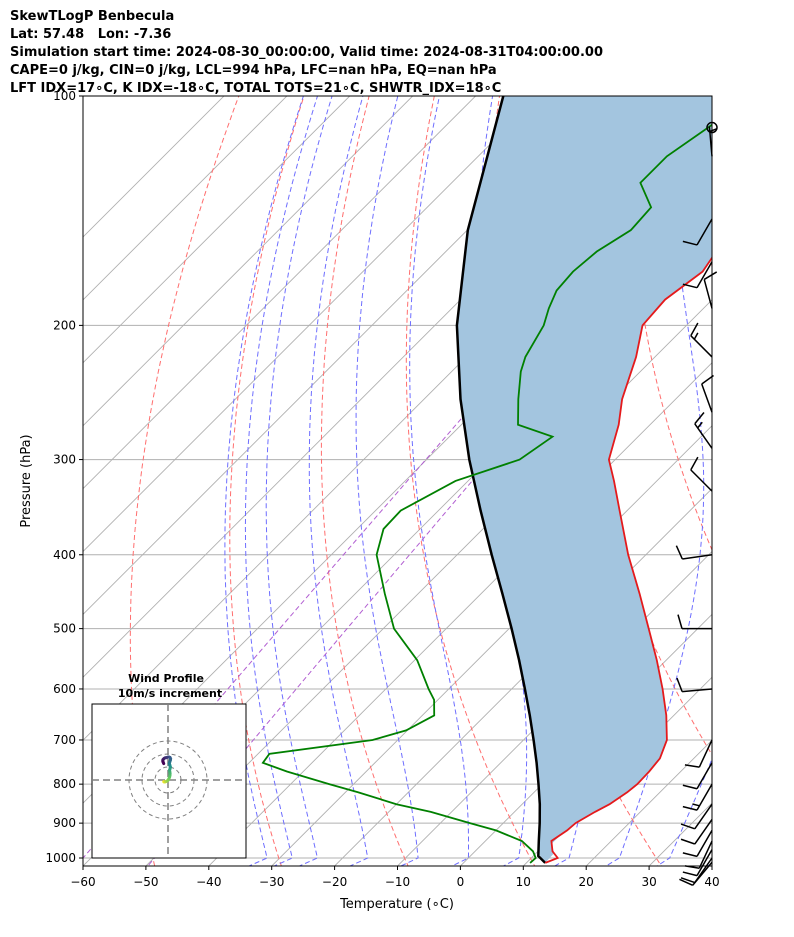 This screenshot has height=937, width=794. I want to click on x-tick-label: −50, so click(145, 882).